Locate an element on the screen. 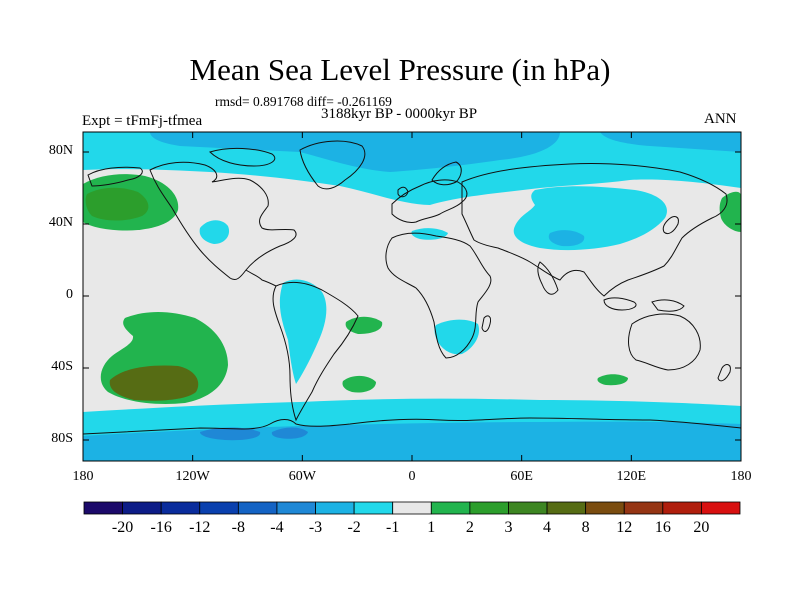 The height and width of the screenshot is (600, 800). coastline-southeast-asia-islands is located at coordinates (620, 304).